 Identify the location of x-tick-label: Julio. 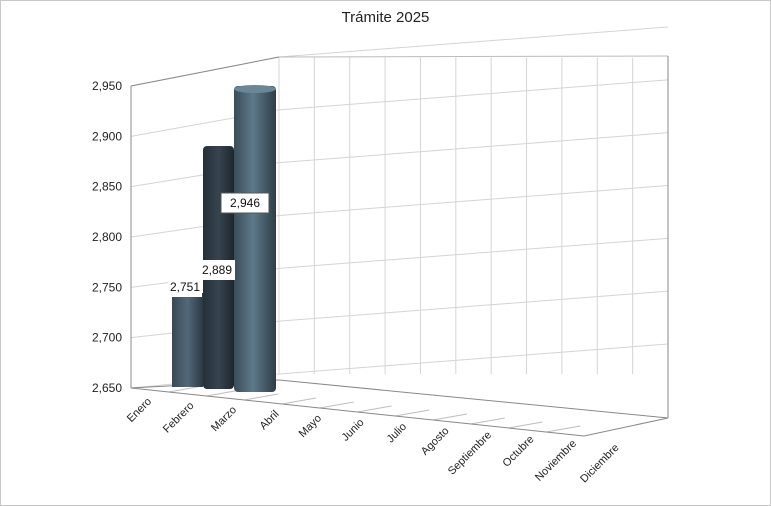
(397, 433).